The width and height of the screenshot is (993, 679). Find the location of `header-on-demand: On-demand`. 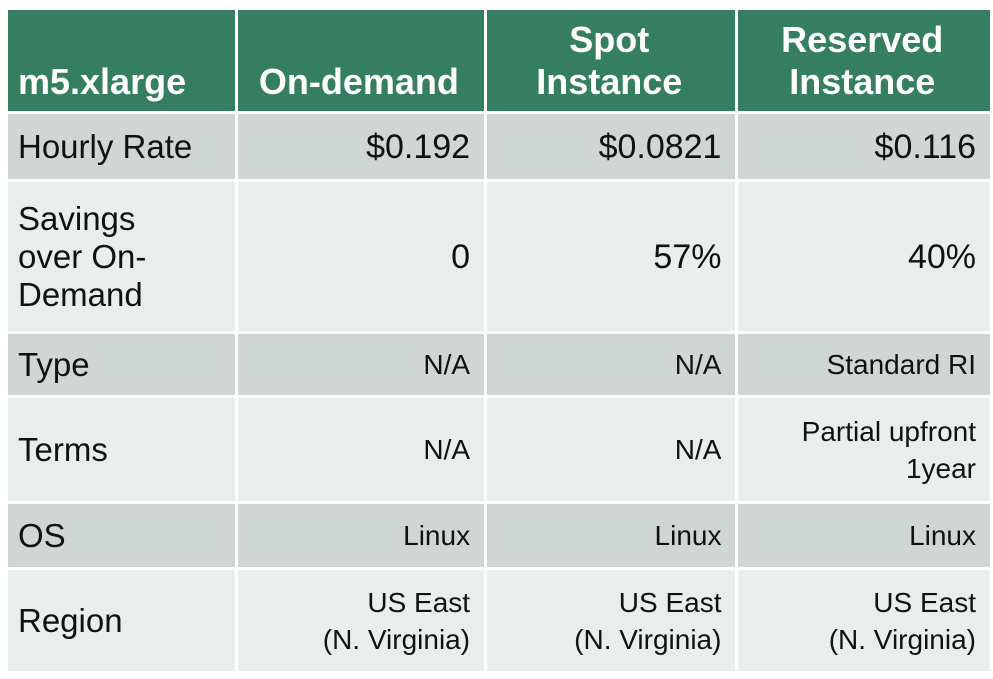

header-on-demand: On-demand is located at coordinates (361, 60).